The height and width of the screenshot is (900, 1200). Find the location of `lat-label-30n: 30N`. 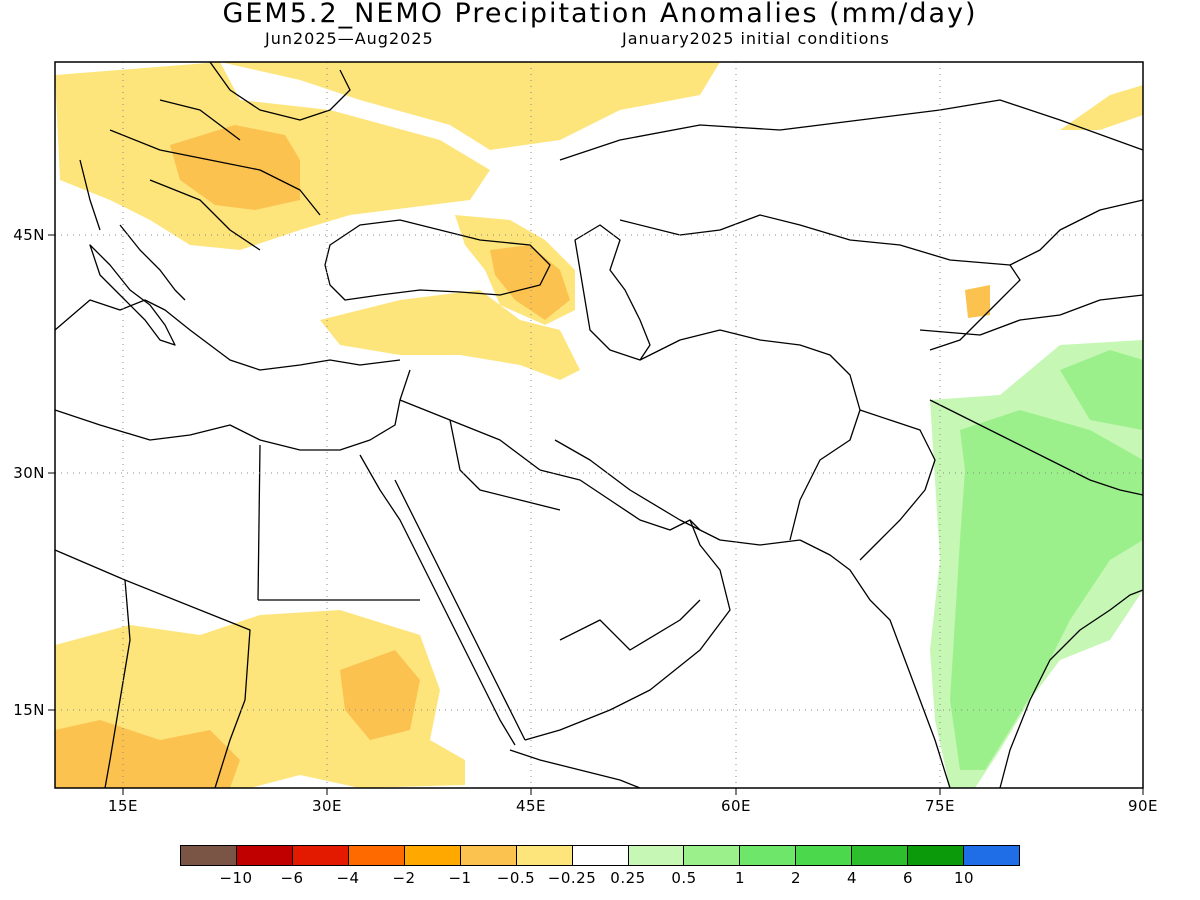

lat-label-30n: 30N is located at coordinates (29, 473).